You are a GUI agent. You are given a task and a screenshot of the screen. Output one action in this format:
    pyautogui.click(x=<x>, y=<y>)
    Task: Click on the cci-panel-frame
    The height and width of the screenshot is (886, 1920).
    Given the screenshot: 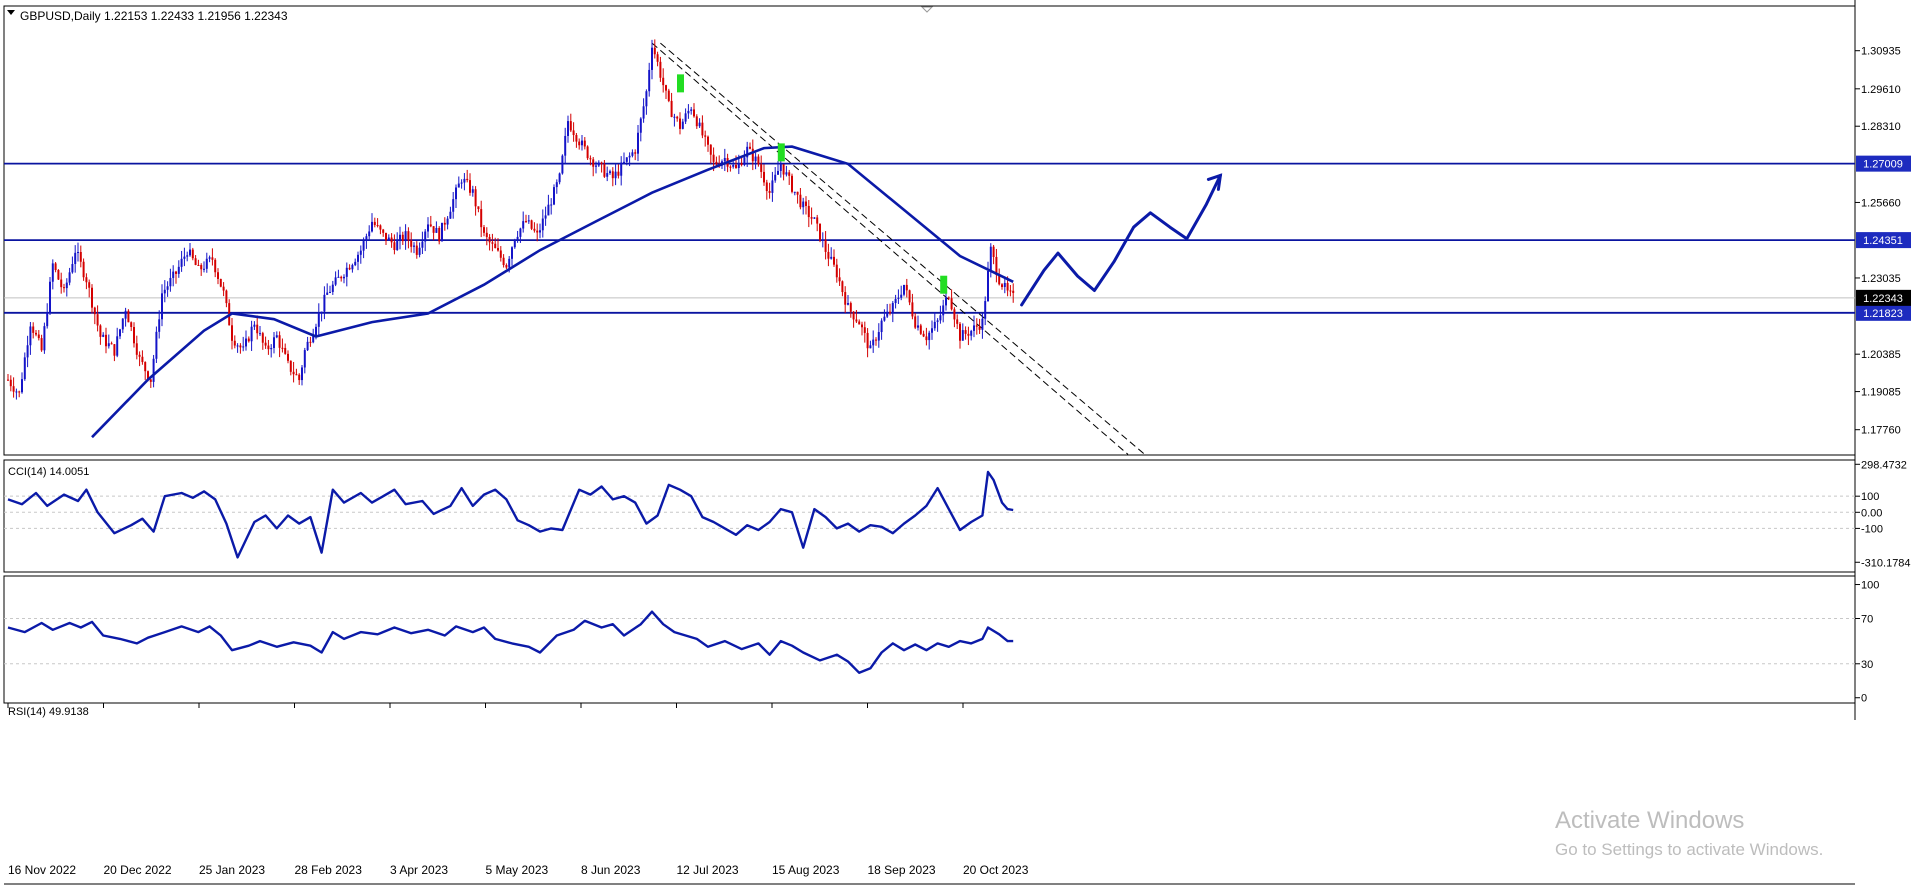 What is the action you would take?
    pyautogui.click(x=929, y=516)
    